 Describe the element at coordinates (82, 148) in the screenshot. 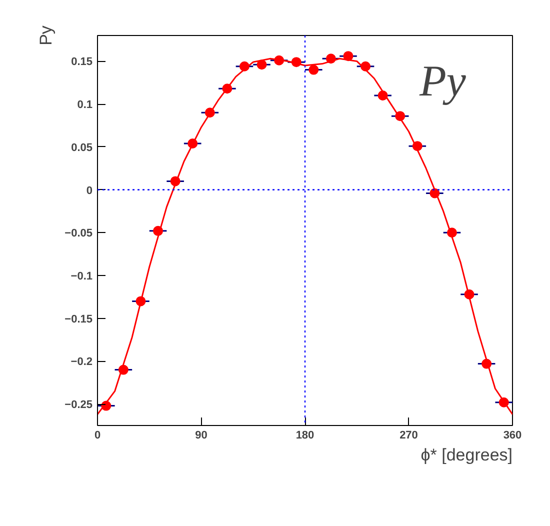

I see `y-tick-label: 0.05` at that location.